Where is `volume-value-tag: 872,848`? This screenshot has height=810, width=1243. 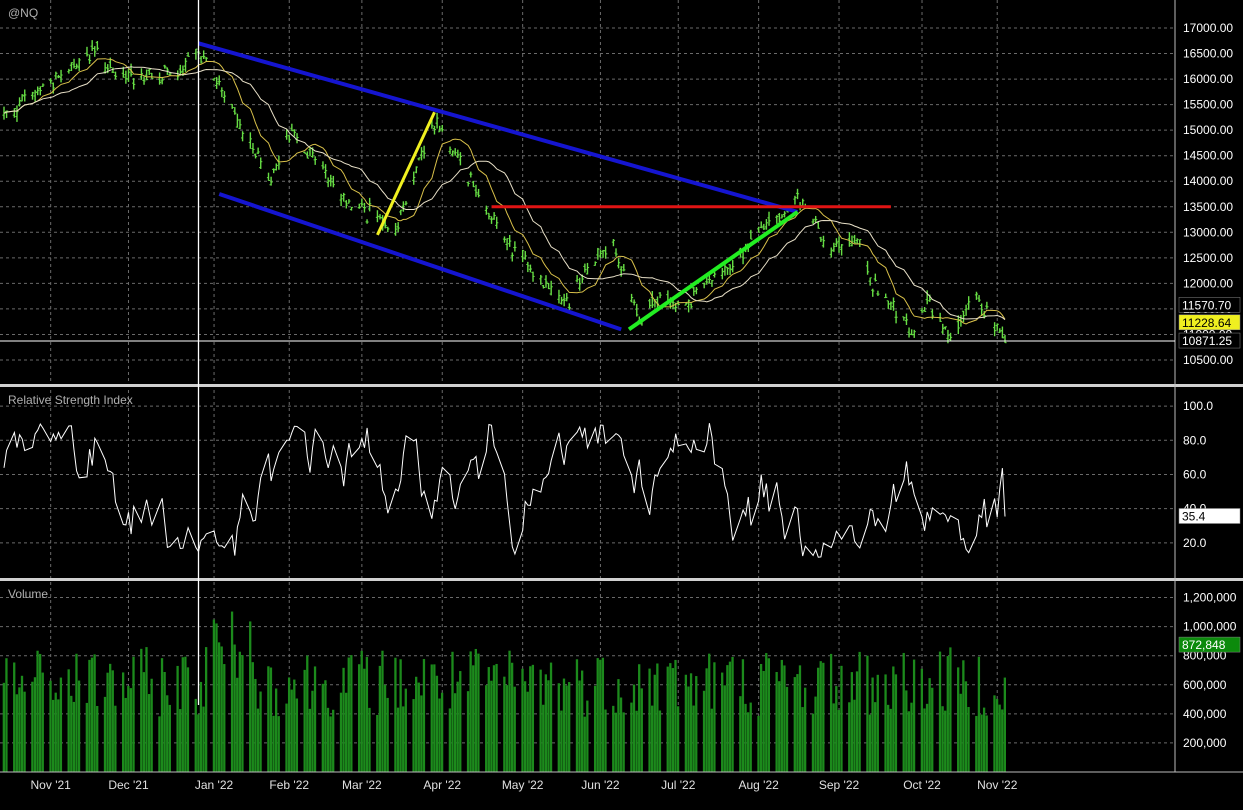 volume-value-tag: 872,848 is located at coordinates (1209, 644).